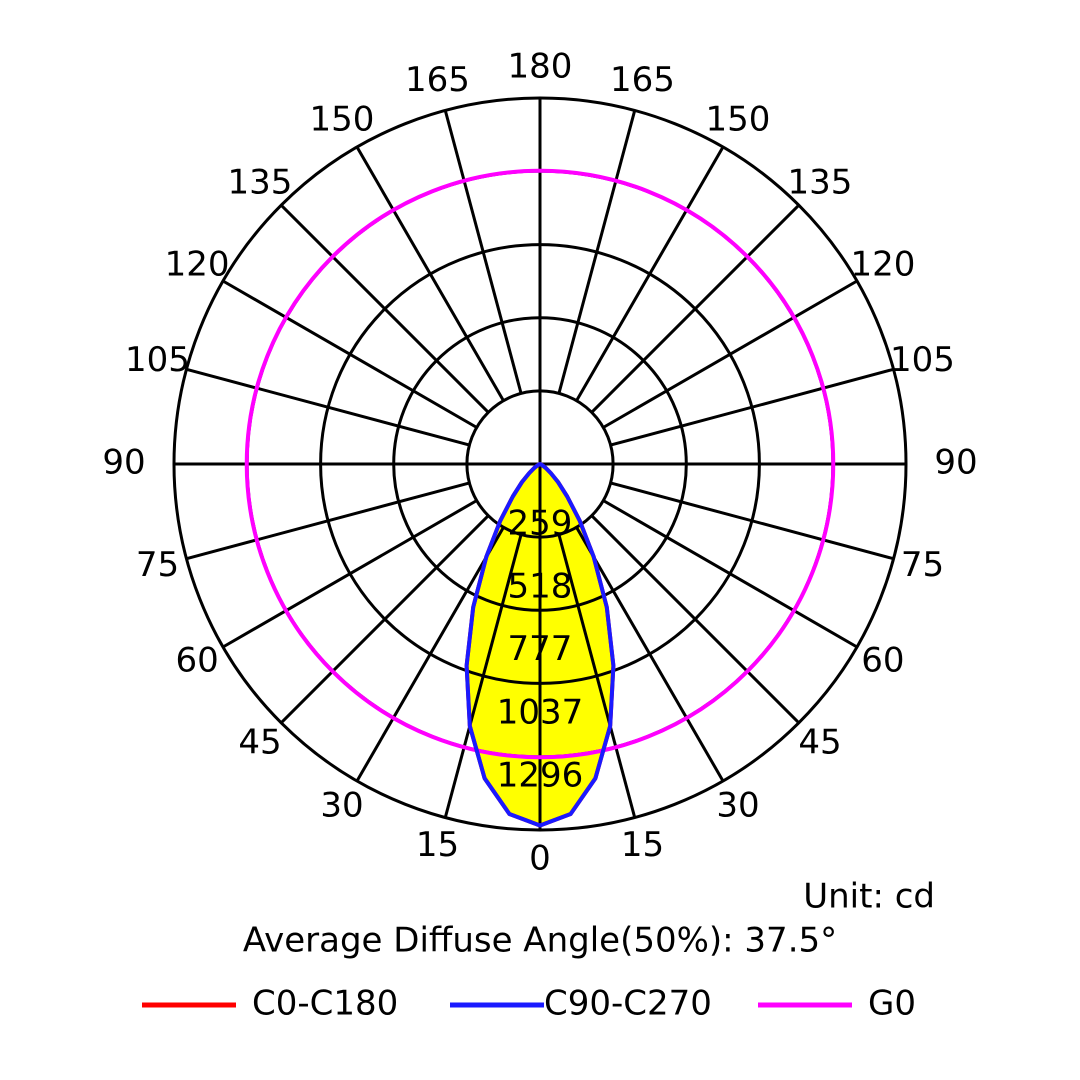  I want to click on angle-label-right-30: 30, so click(737, 805).